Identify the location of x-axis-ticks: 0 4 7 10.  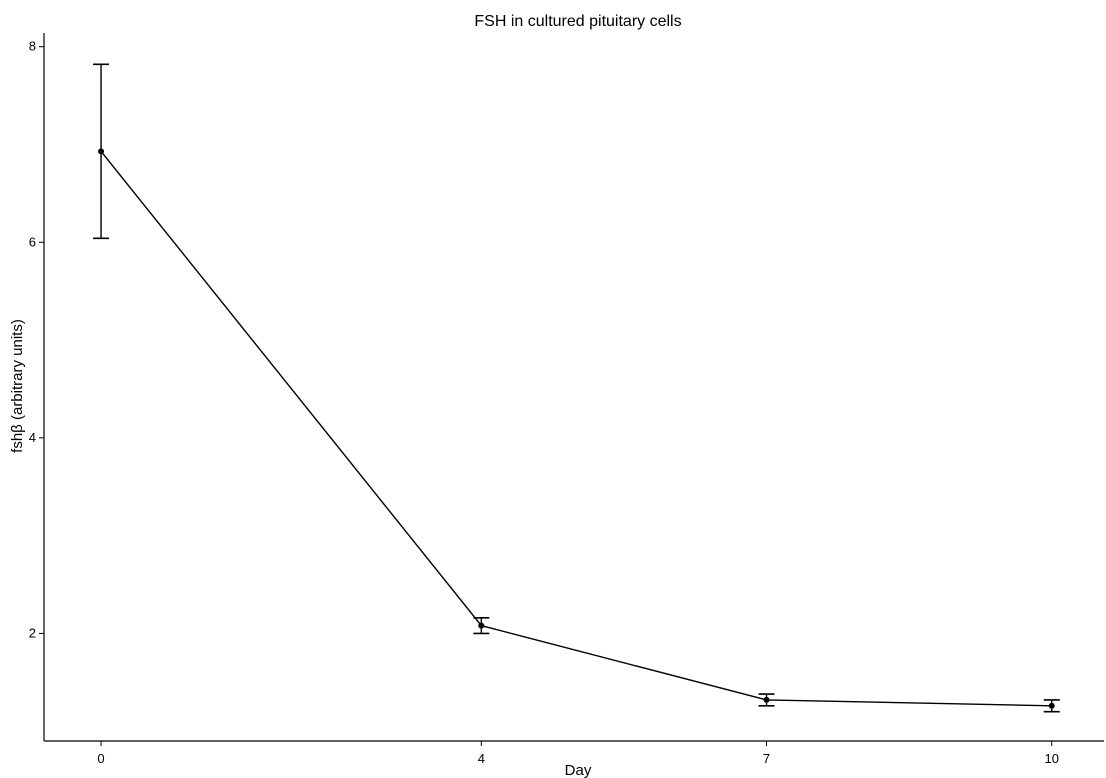
(578, 753).